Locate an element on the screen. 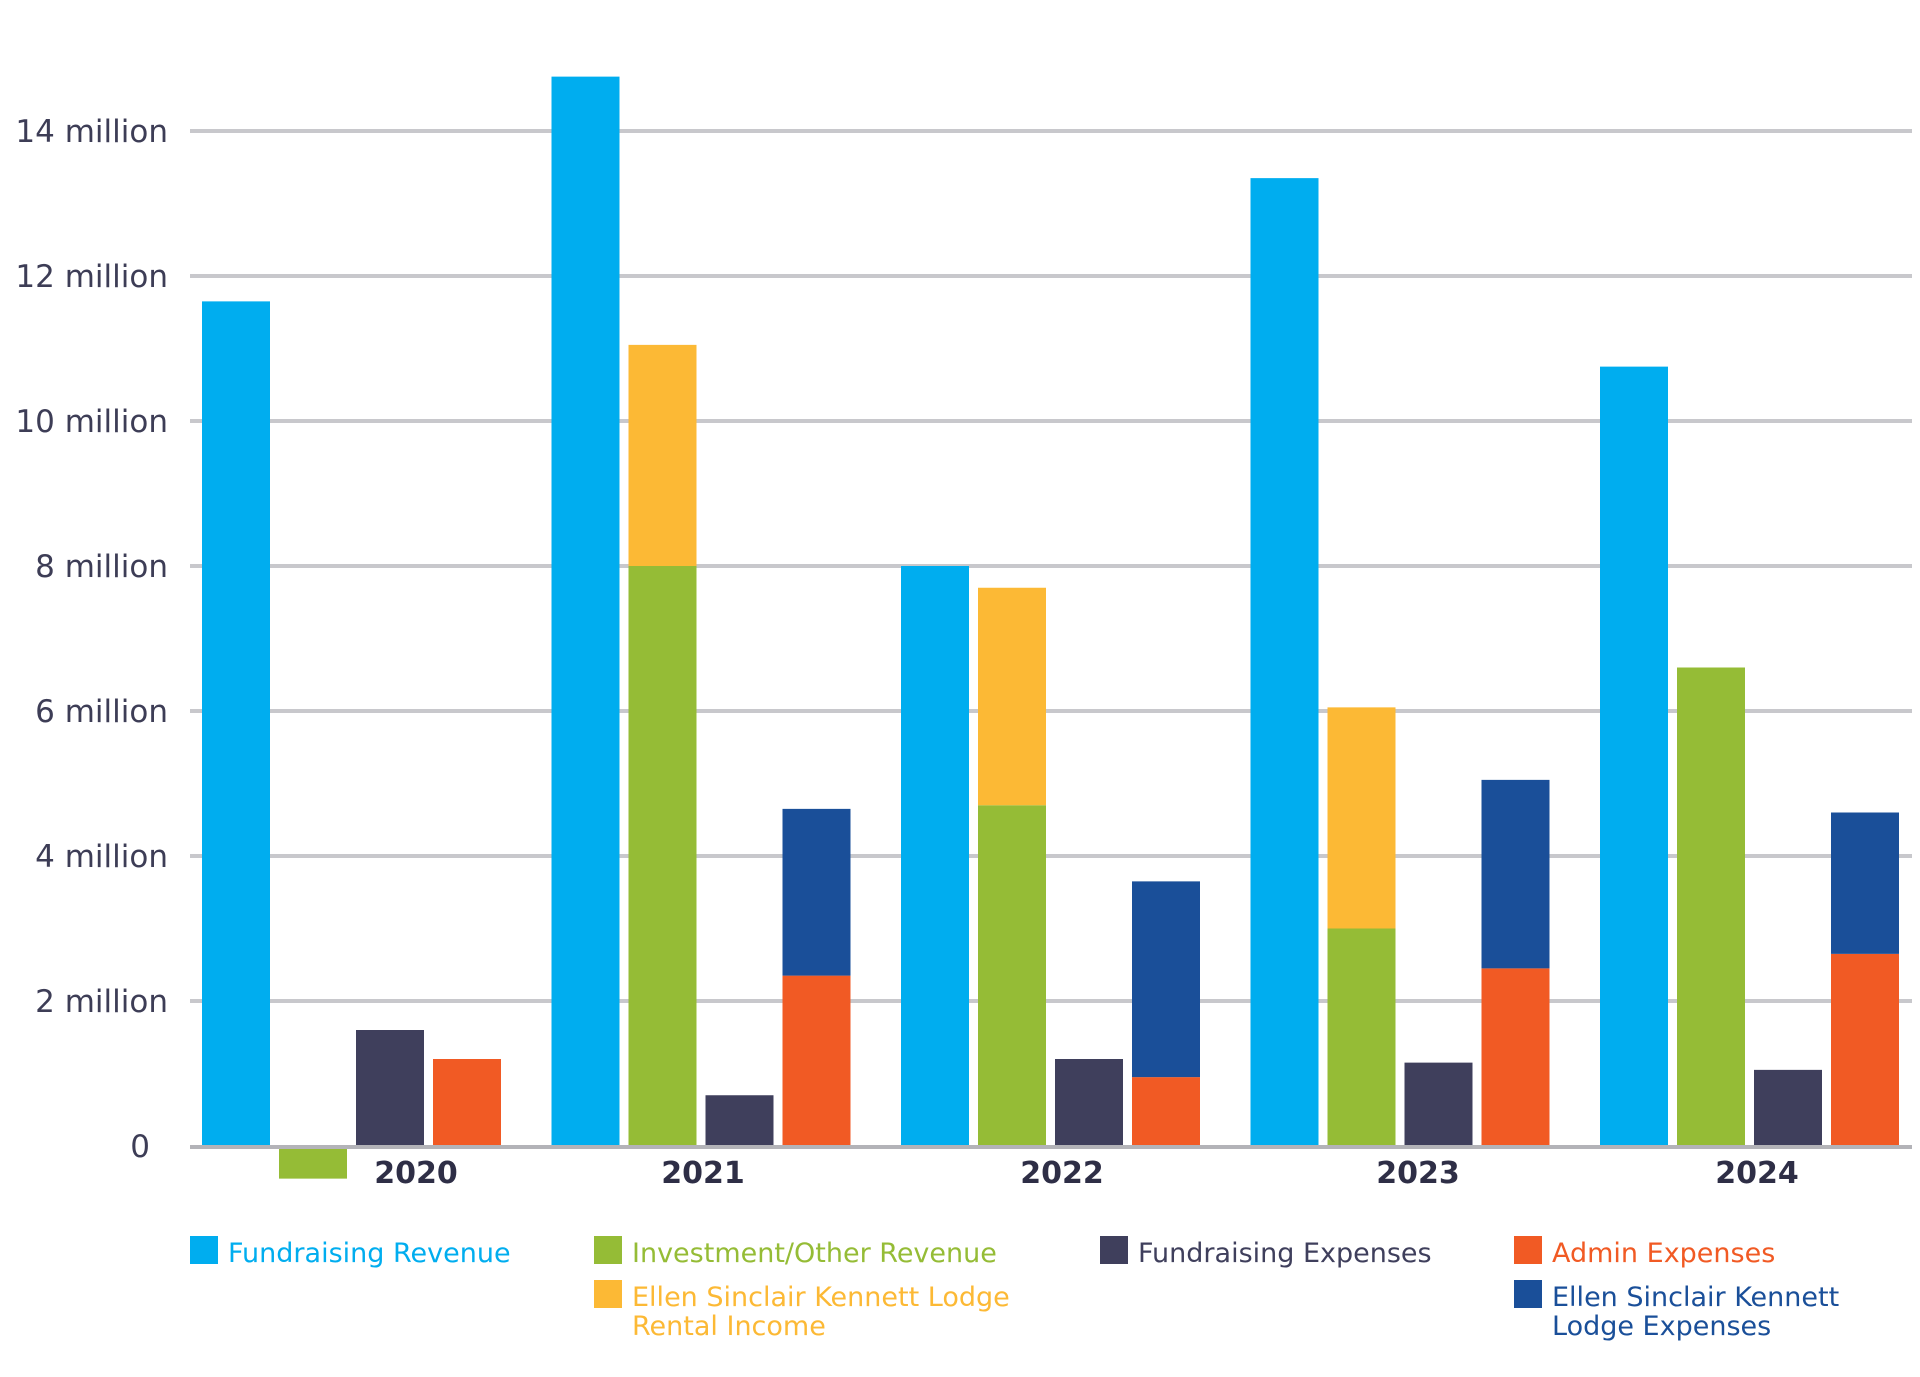  legend-label: Fundraising Expenses is located at coordinates (1285, 1253).